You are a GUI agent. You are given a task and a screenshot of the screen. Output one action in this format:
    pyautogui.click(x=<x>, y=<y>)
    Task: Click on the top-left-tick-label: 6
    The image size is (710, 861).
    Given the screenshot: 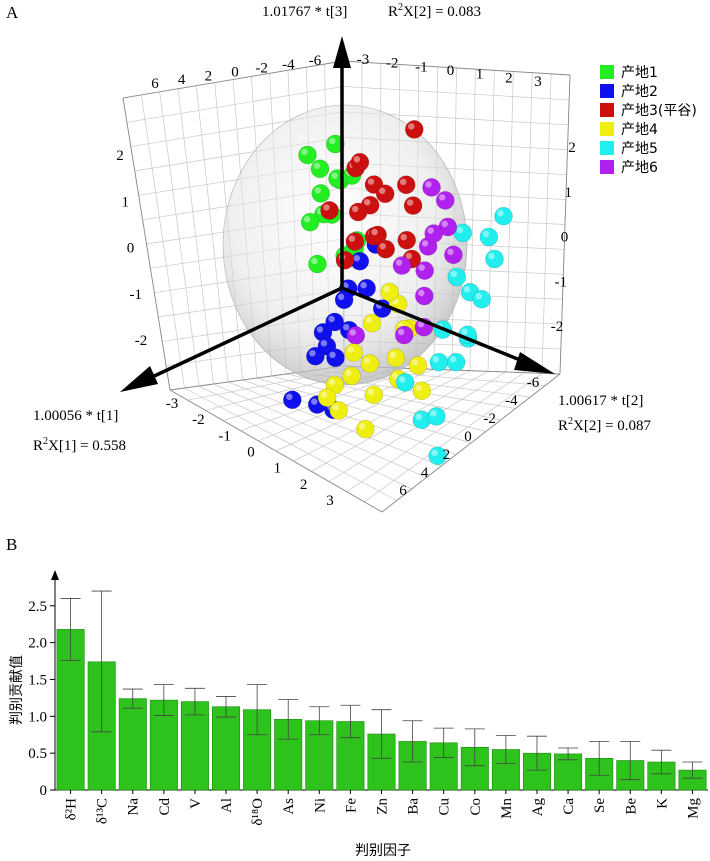 What is the action you would take?
    pyautogui.click(x=155, y=84)
    